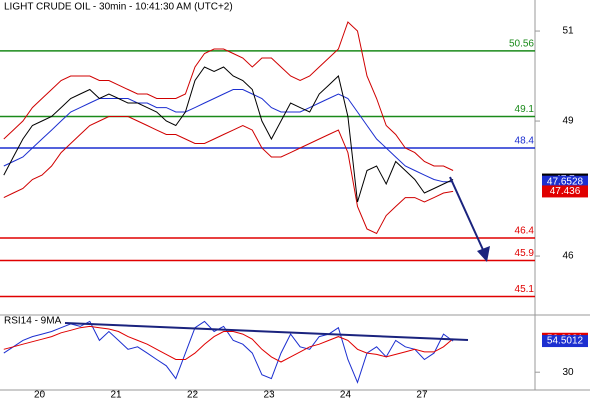 Image resolution: width=590 pixels, height=400 pixels. Describe the element at coordinates (422, 395) in the screenshot. I see `x-tick-label: 27` at that location.